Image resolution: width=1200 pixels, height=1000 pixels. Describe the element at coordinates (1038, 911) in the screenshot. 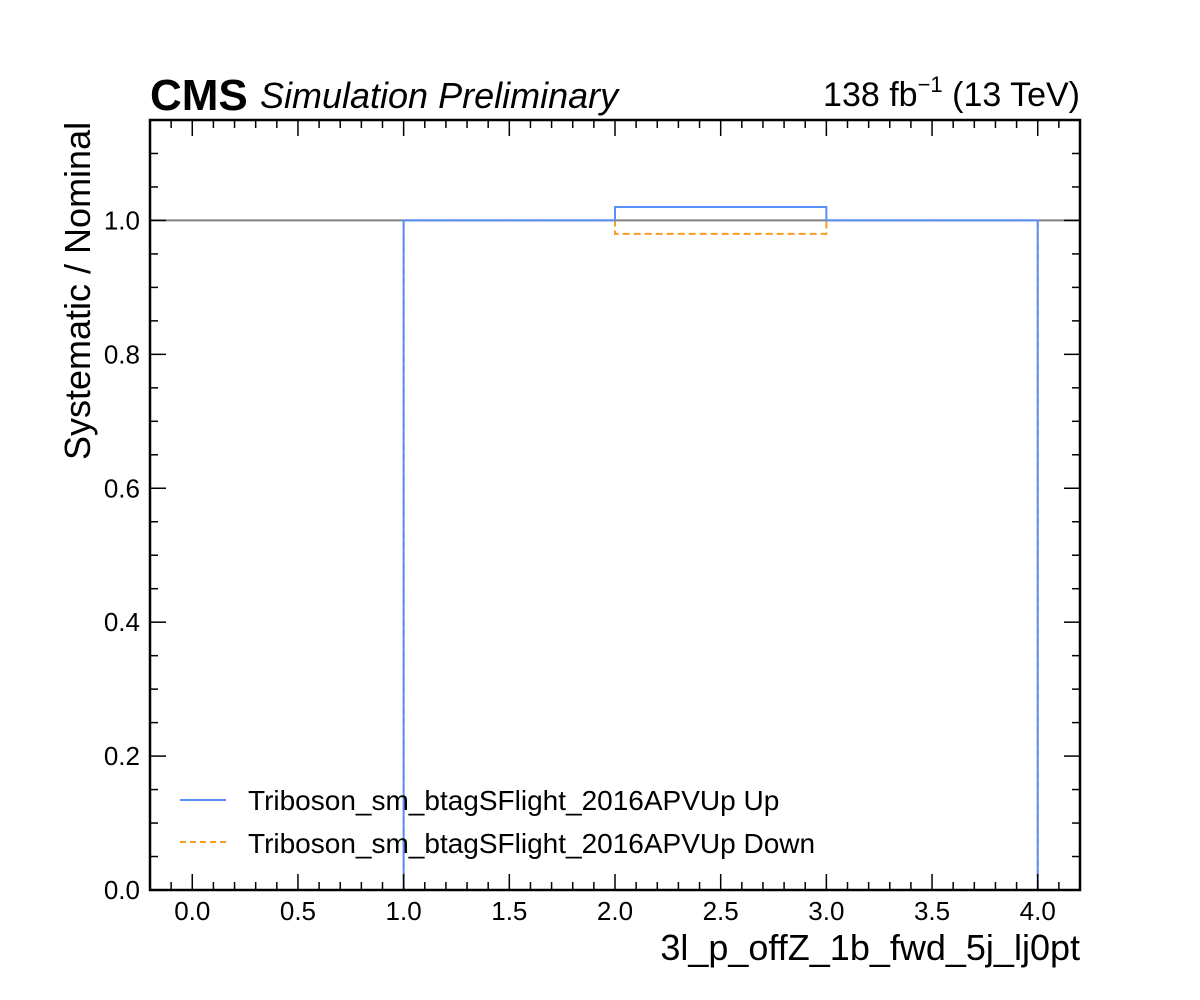

I see `x-tick-label: 4.0` at that location.